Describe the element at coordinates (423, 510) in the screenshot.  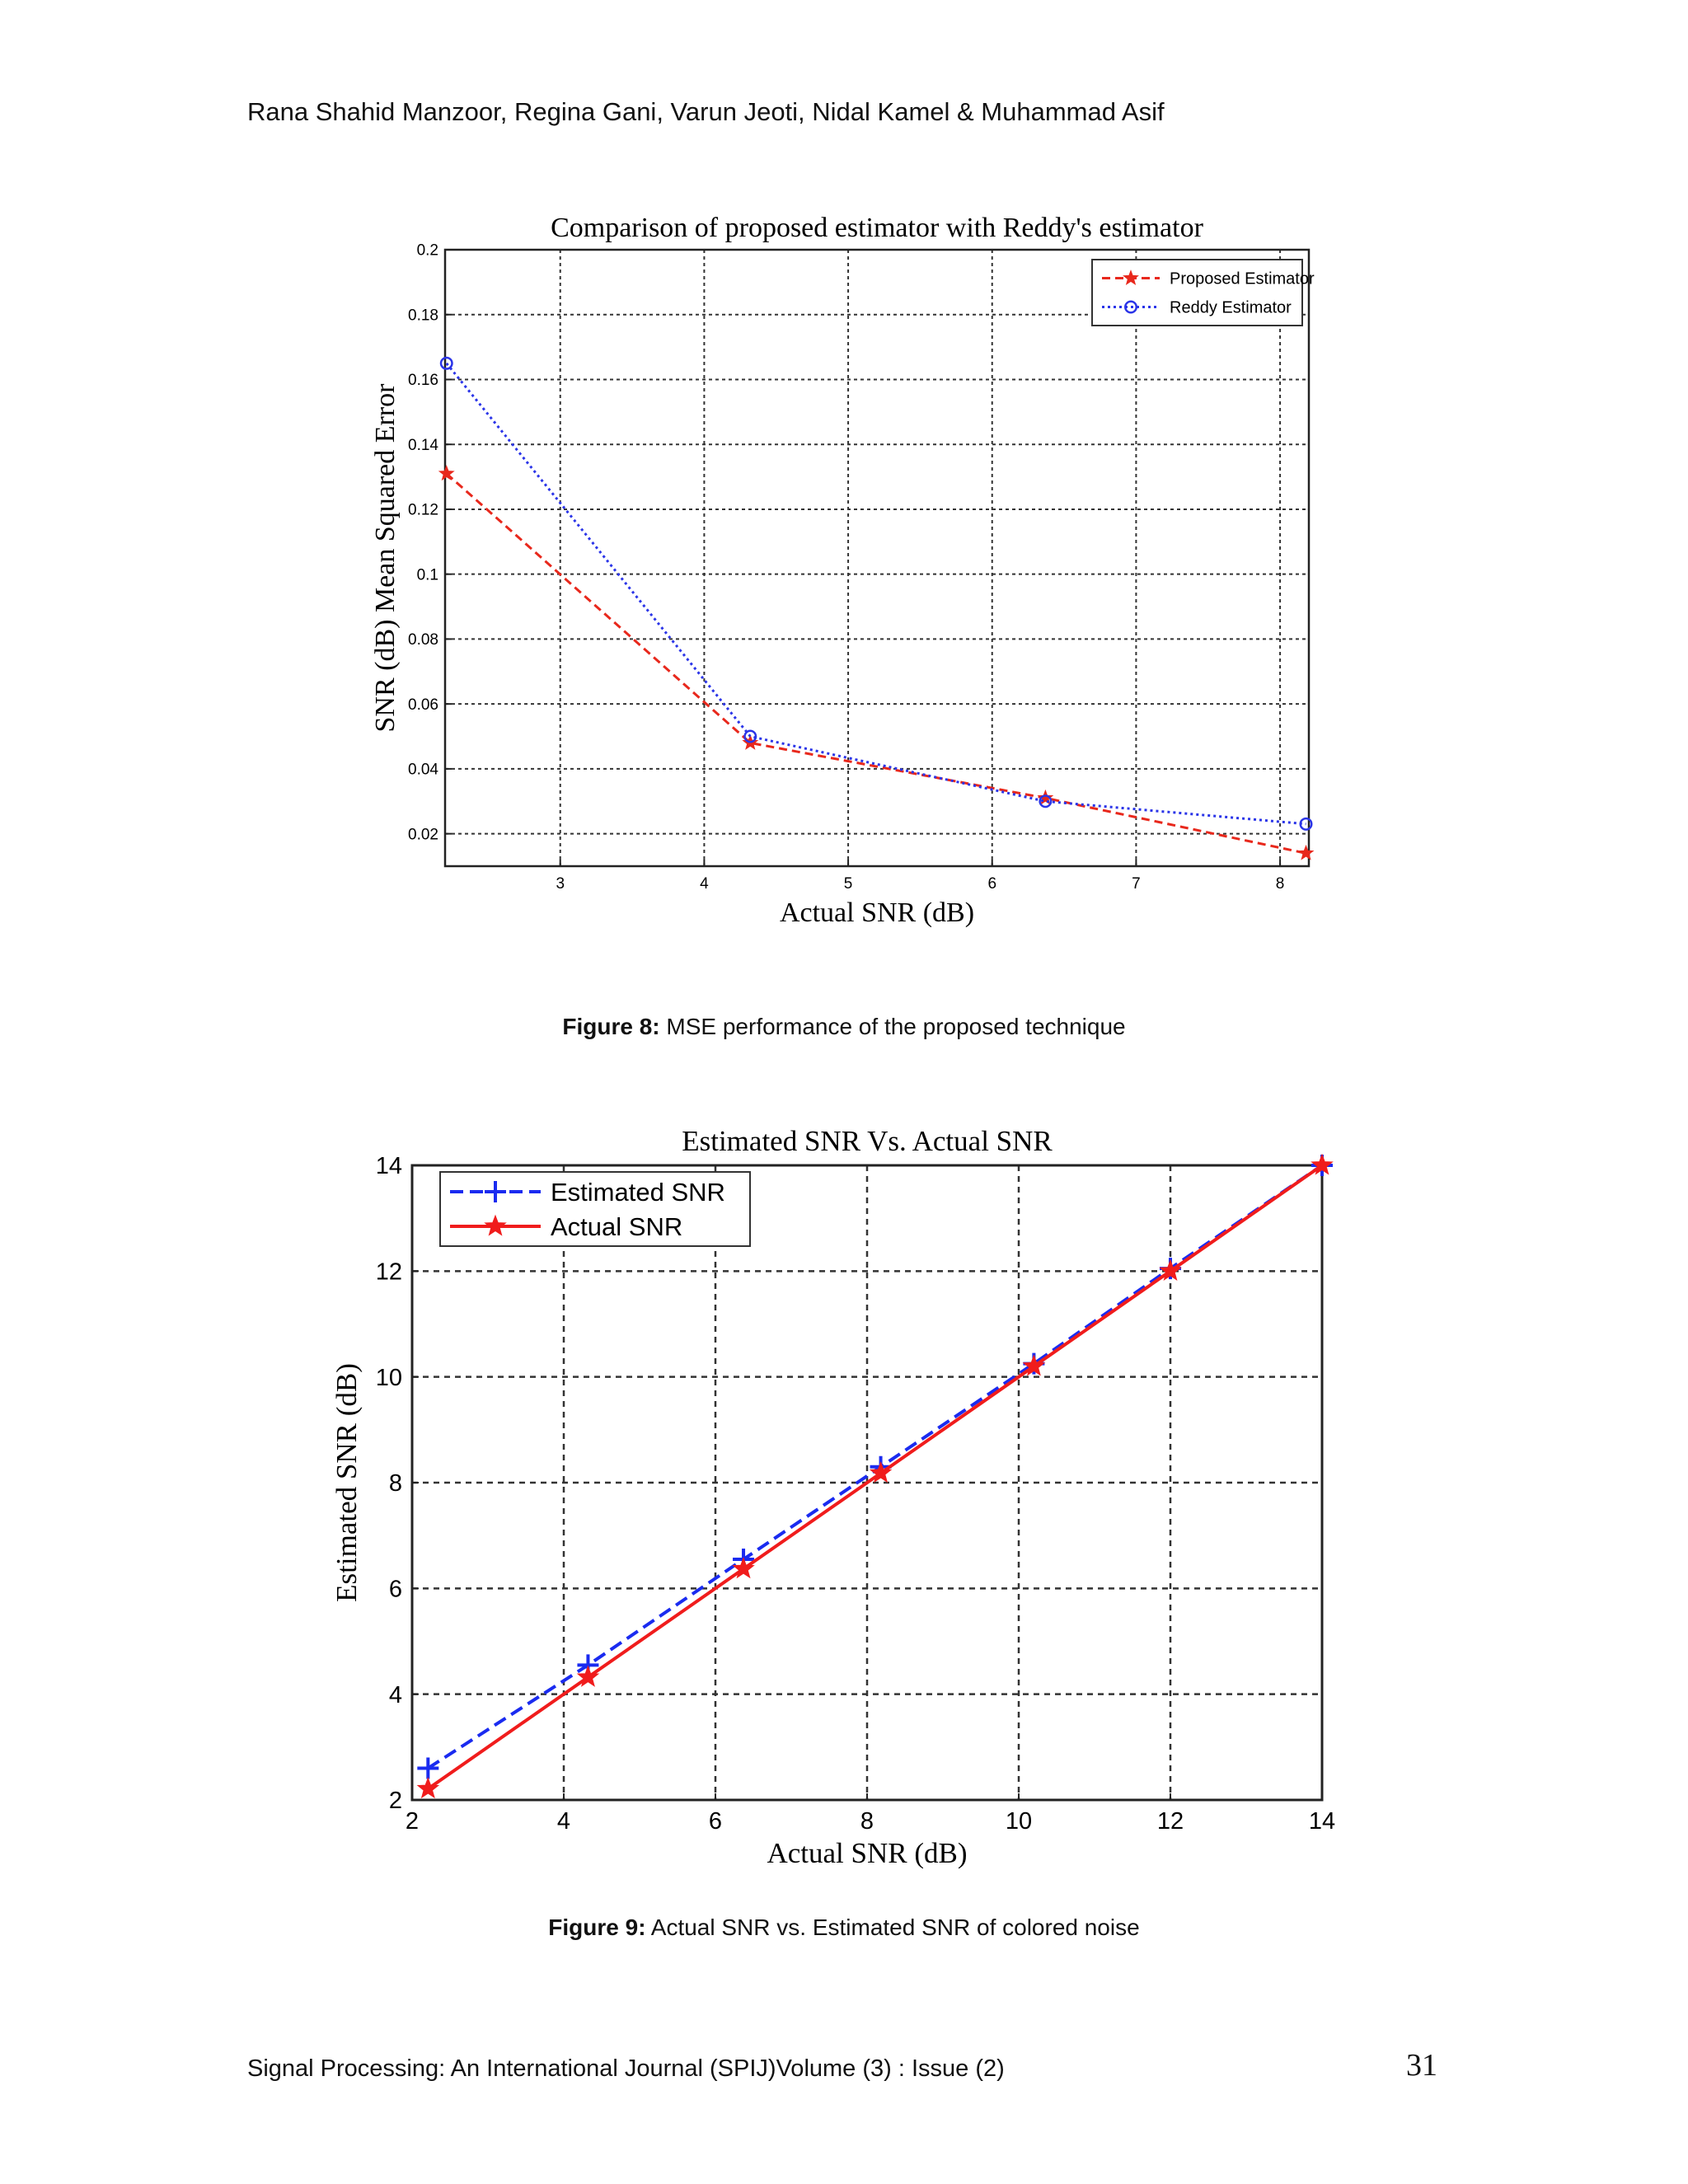
I see `chart0-y-tick-label: 0.12` at that location.